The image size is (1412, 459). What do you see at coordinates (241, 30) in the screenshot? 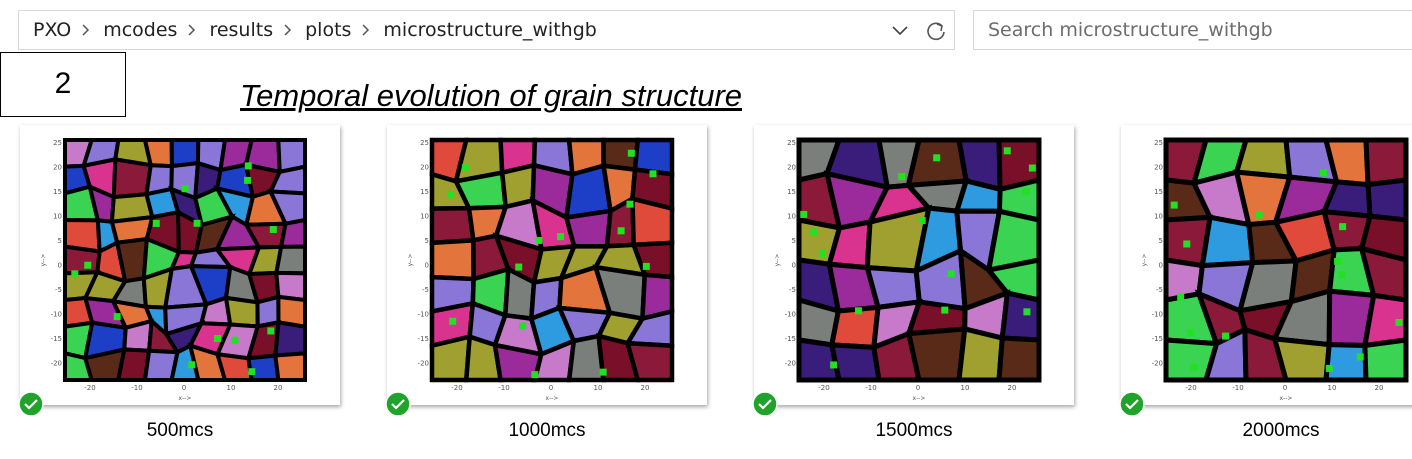
I see `breadcrumb-item: results` at bounding box center [241, 30].